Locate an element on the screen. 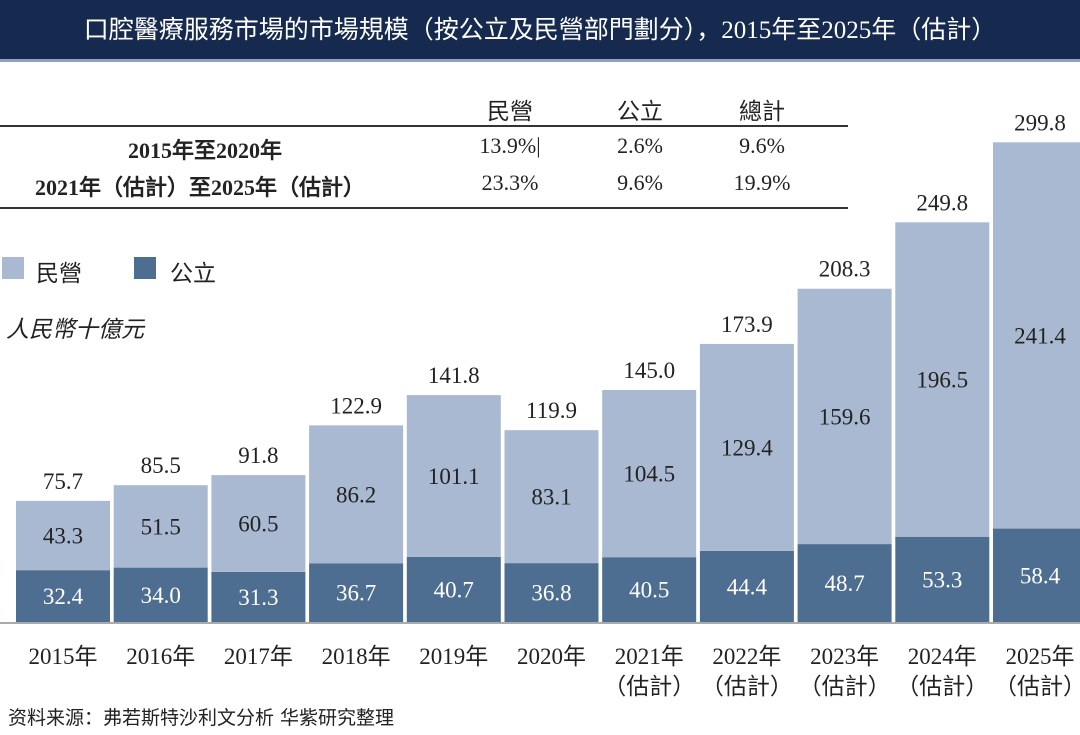  cell: 19.9% is located at coordinates (762, 182).